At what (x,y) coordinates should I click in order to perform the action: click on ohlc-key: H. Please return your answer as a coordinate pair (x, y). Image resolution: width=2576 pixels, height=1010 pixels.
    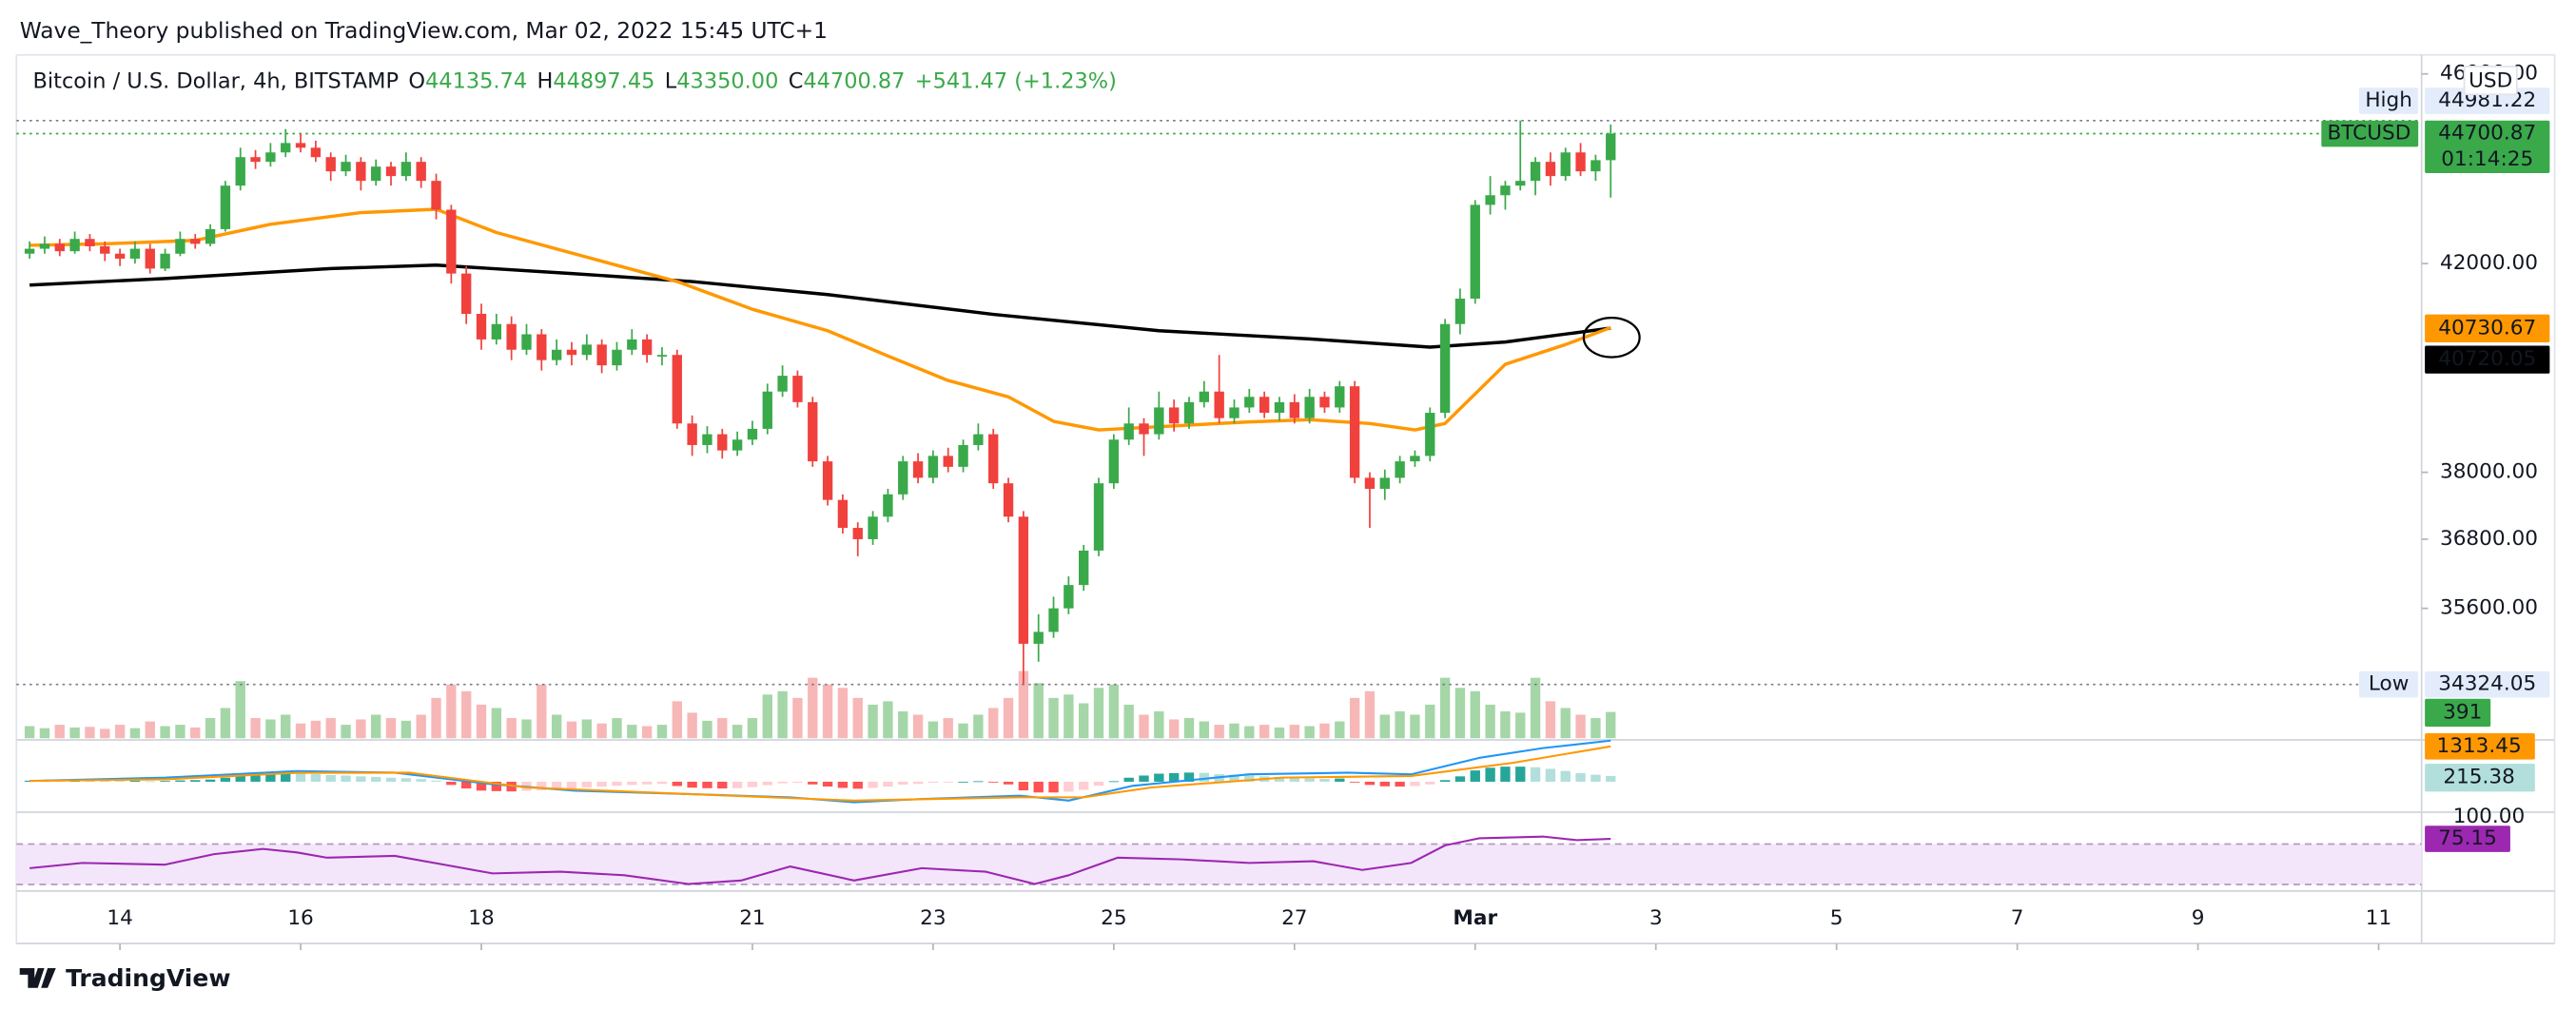
    Looking at the image, I should click on (545, 80).